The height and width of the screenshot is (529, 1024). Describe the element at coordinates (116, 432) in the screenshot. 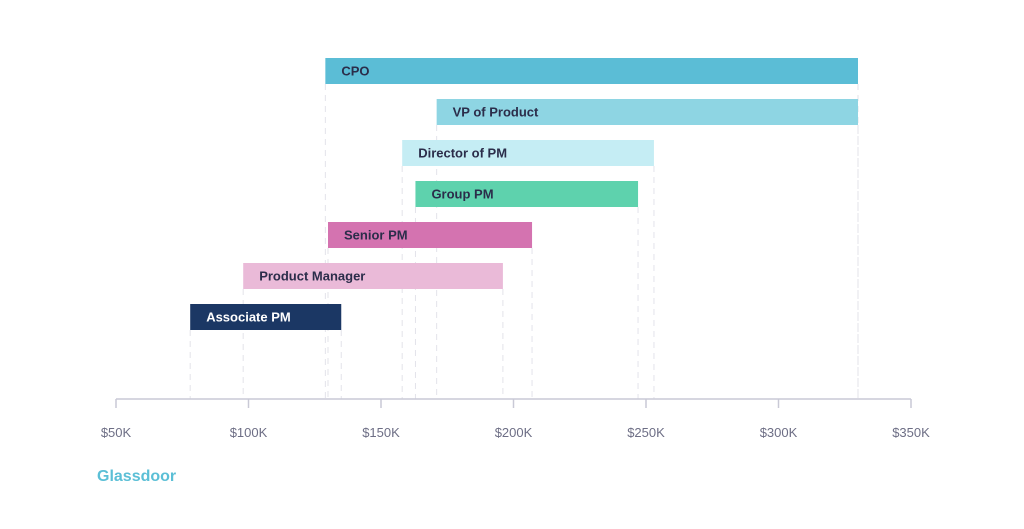

I see `x-tick-label: $50K` at that location.